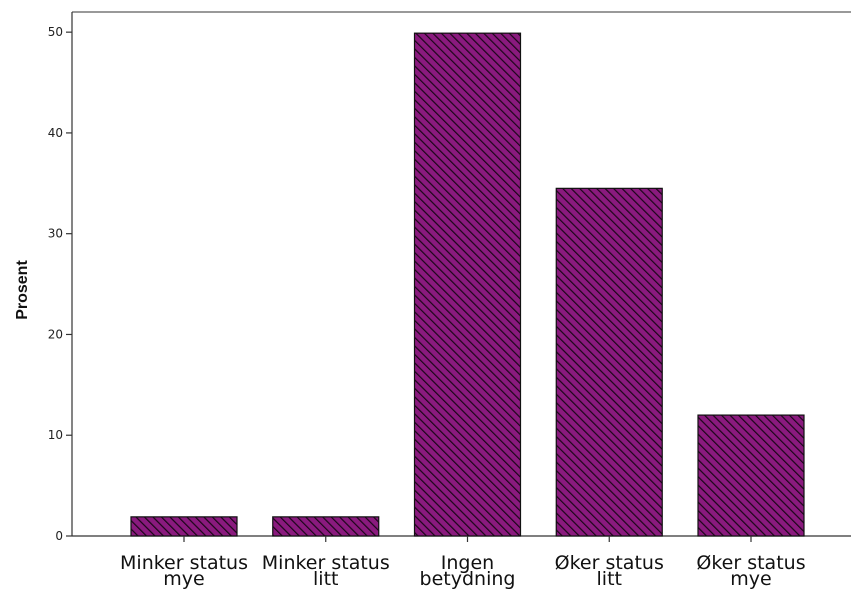 The width and height of the screenshot is (851, 592). Describe the element at coordinates (467, 563) in the screenshot. I see `x-tick-label-line: Ingen` at that location.